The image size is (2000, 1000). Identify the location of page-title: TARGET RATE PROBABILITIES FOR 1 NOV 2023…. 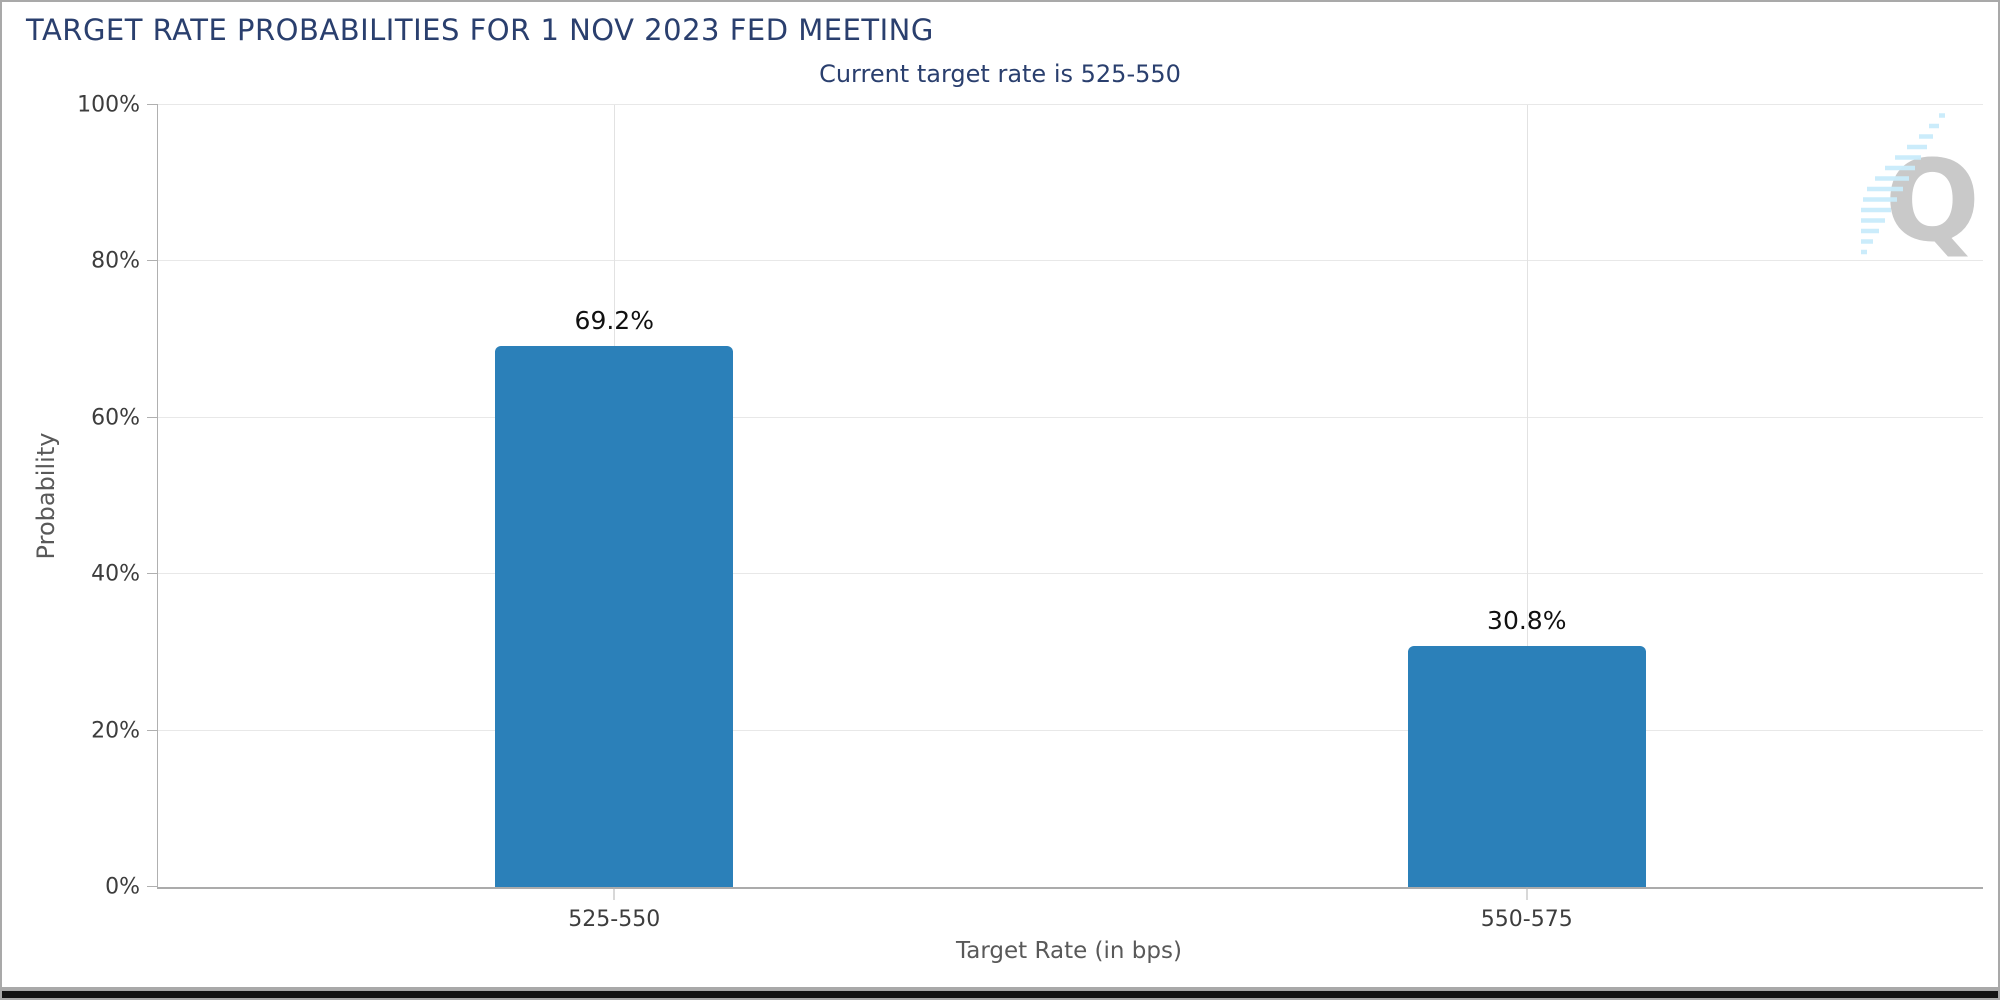
(480, 30).